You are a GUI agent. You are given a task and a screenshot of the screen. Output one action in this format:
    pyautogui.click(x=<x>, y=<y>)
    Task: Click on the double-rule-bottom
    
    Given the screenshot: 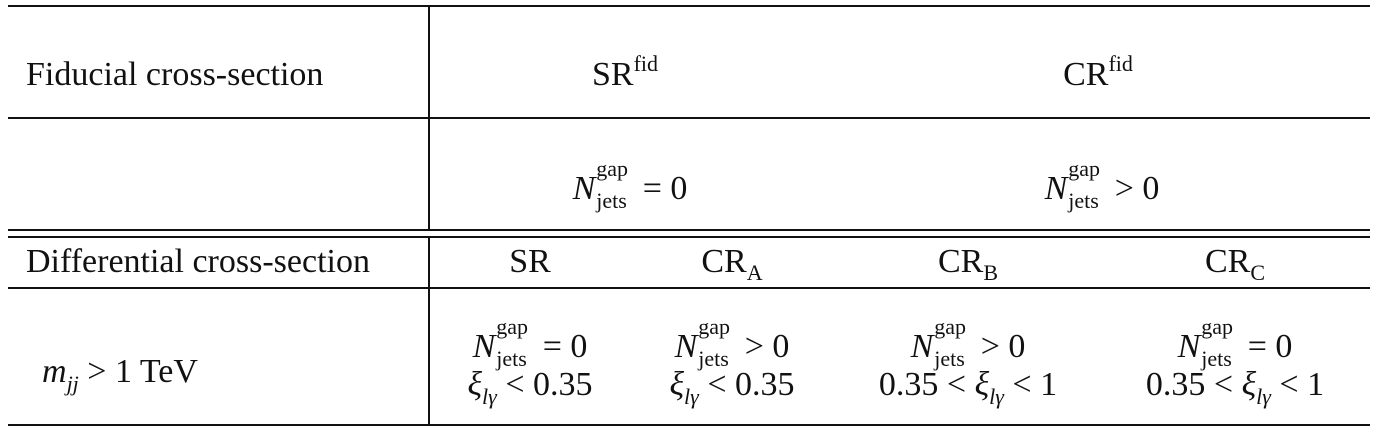 What is the action you would take?
    pyautogui.click(x=689, y=237)
    